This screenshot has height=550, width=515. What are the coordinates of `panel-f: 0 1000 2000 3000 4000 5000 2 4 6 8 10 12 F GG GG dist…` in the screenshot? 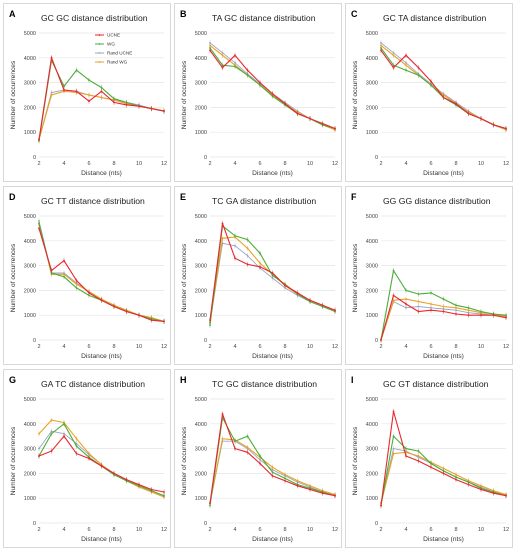 It's located at (429, 275).